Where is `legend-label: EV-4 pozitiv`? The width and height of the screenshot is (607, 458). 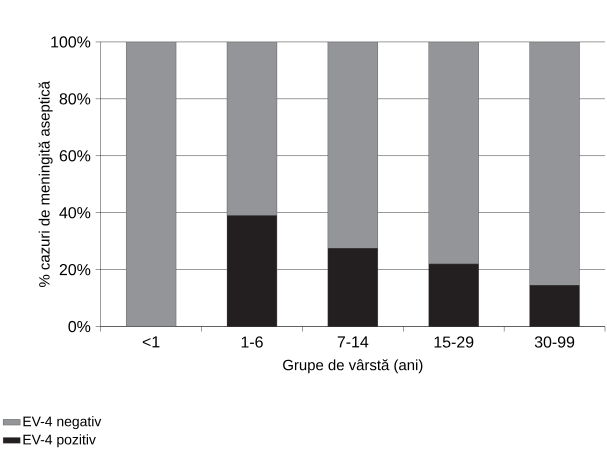 legend-label: EV-4 pozitiv is located at coordinates (60, 441).